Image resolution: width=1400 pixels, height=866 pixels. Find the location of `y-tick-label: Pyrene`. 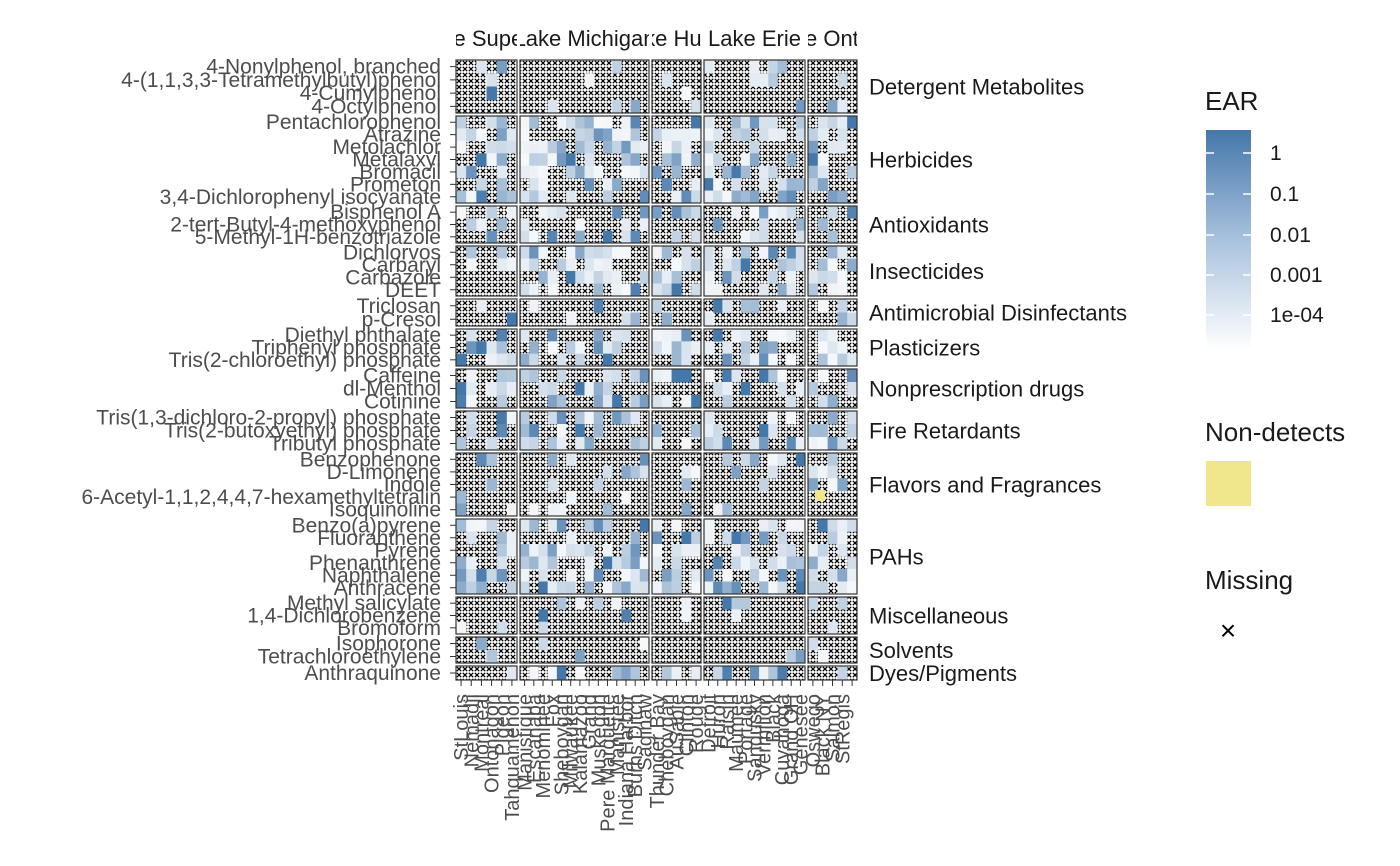

y-tick-label: Pyrene is located at coordinates (407, 550).